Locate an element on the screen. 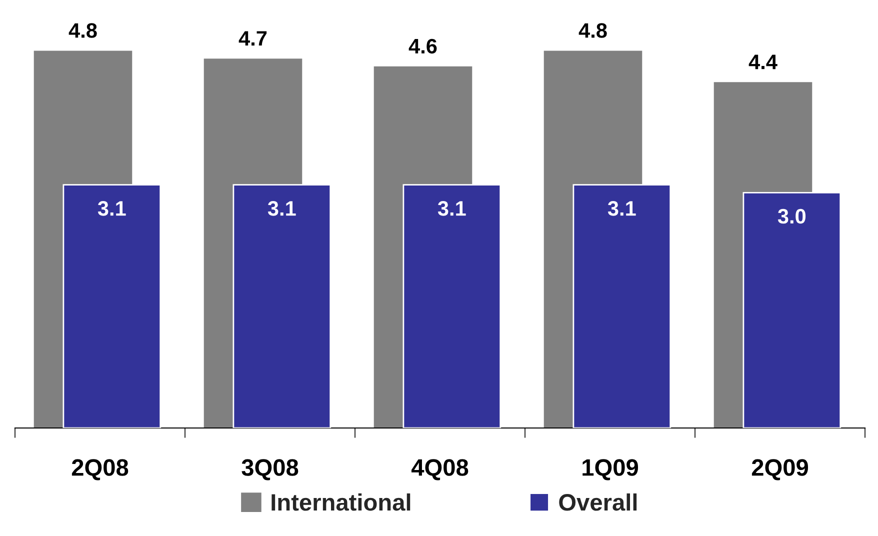  x-tick-label: 4Q08 is located at coordinates (439, 469).